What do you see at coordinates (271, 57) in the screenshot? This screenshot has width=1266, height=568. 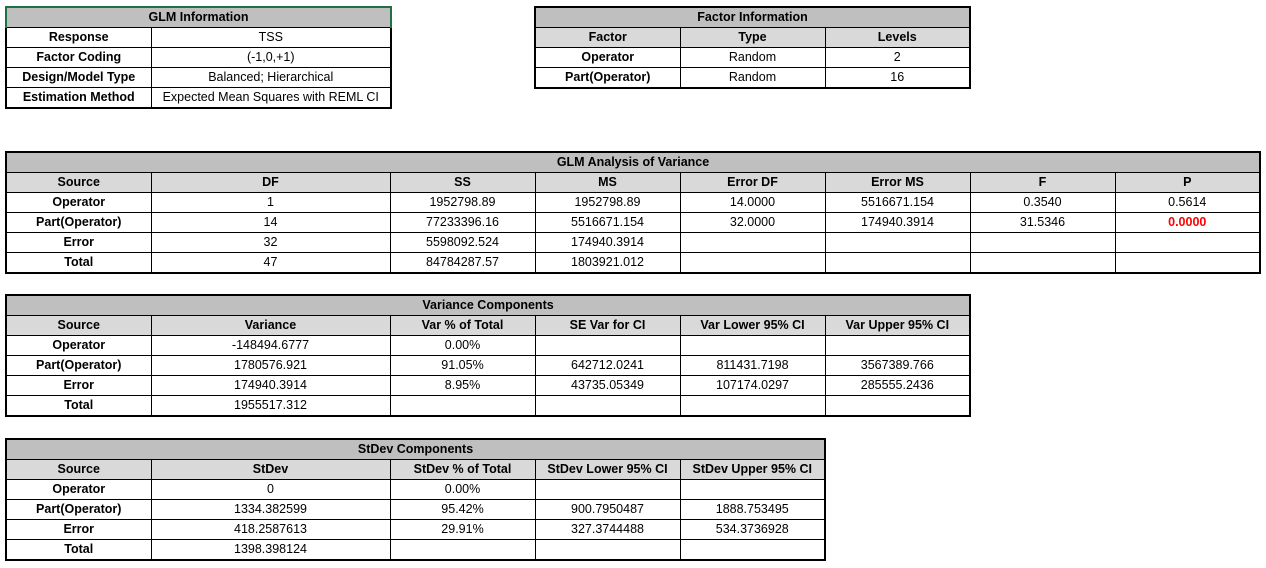 I see `row-value: (-1,0,+1)` at bounding box center [271, 57].